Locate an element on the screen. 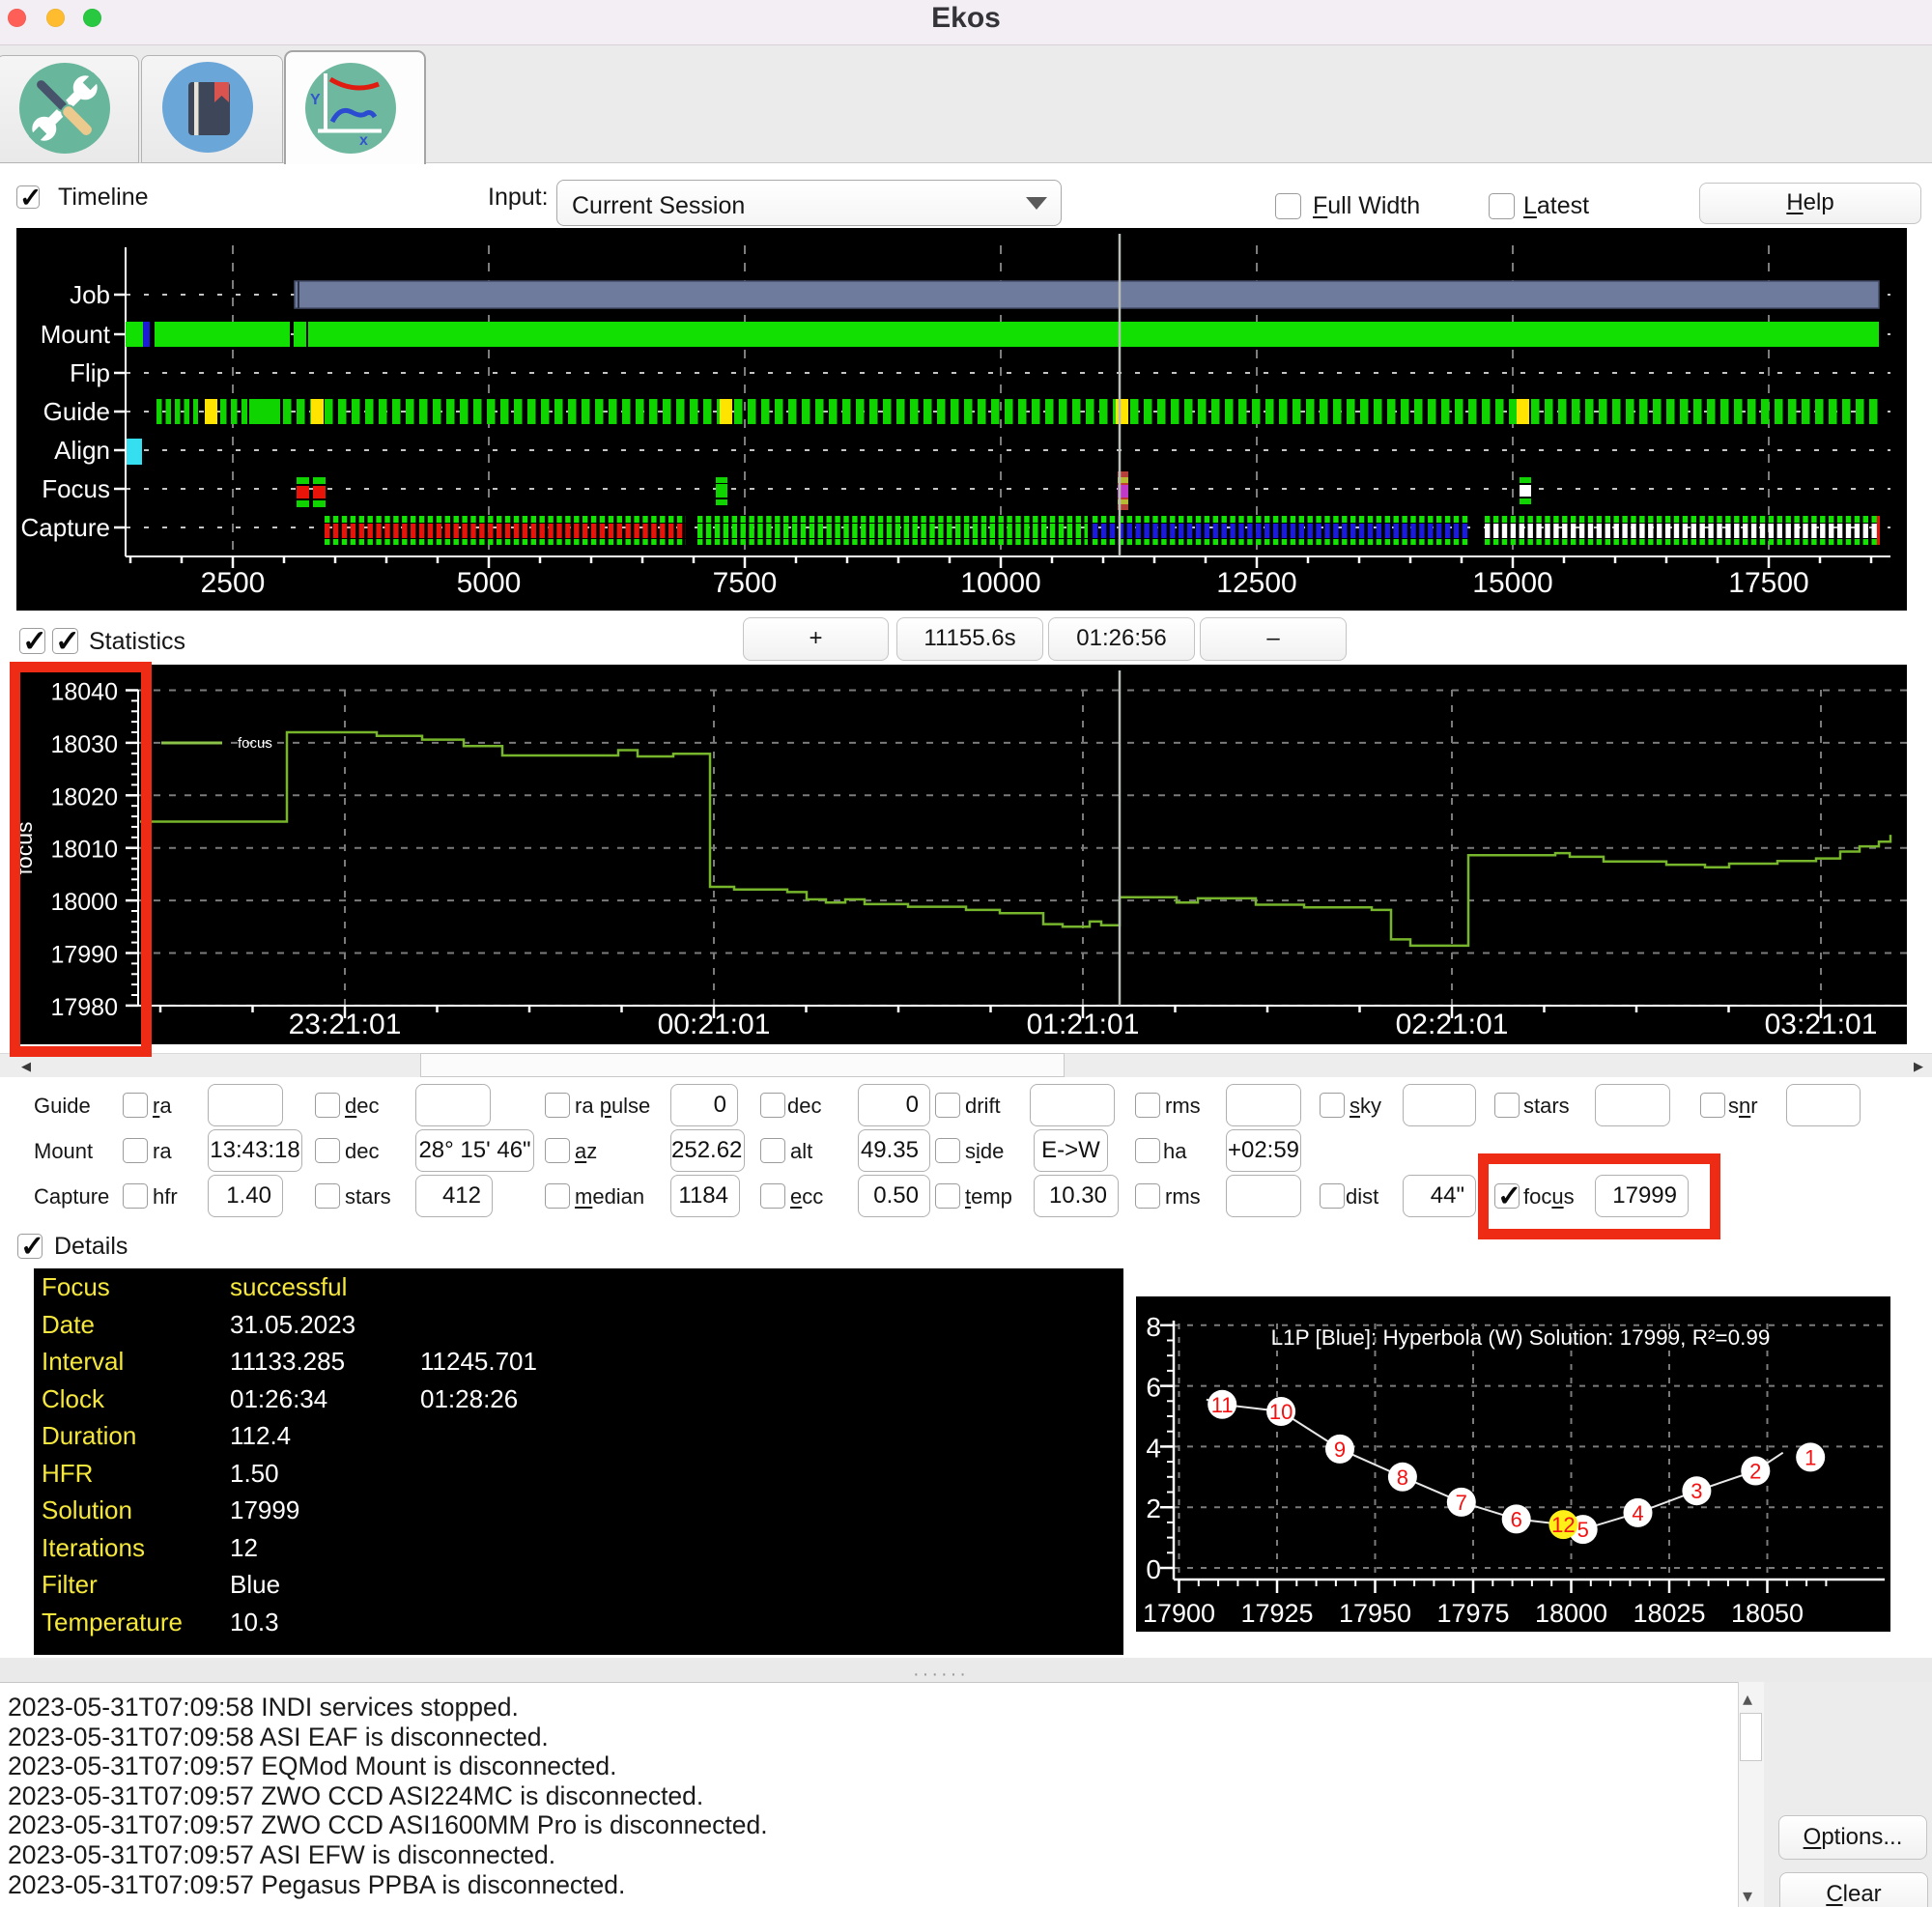  svg-text: 18020 is located at coordinates (84, 797).